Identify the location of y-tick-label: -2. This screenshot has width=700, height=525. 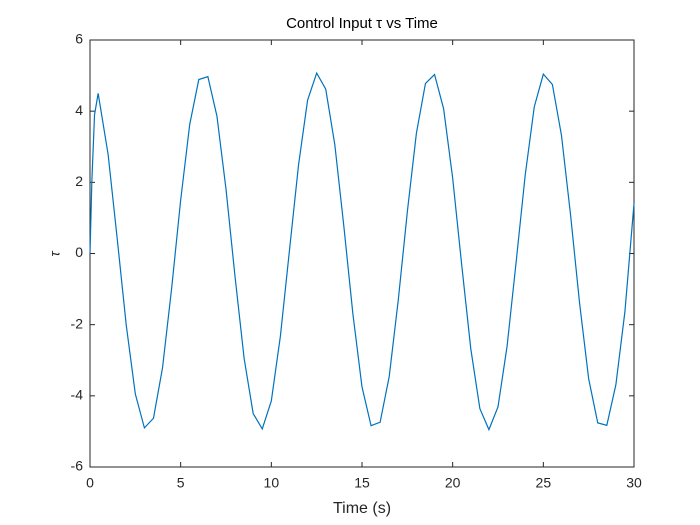
(77, 323).